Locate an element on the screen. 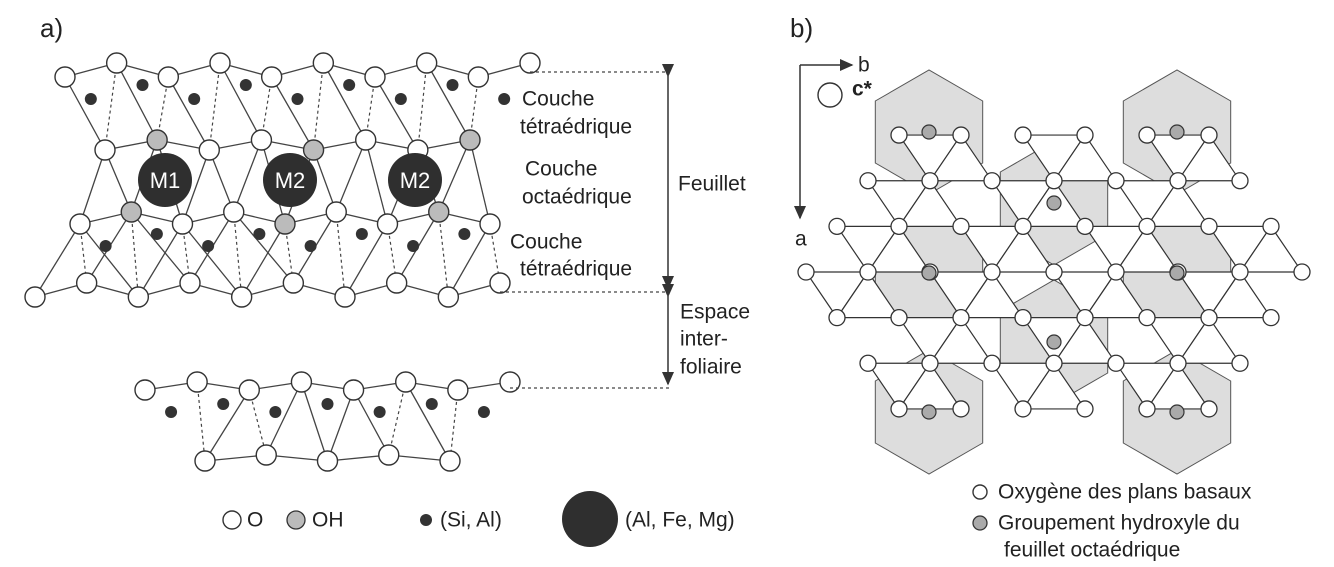 The height and width of the screenshot is (567, 1334). axis-label: b is located at coordinates (864, 65).